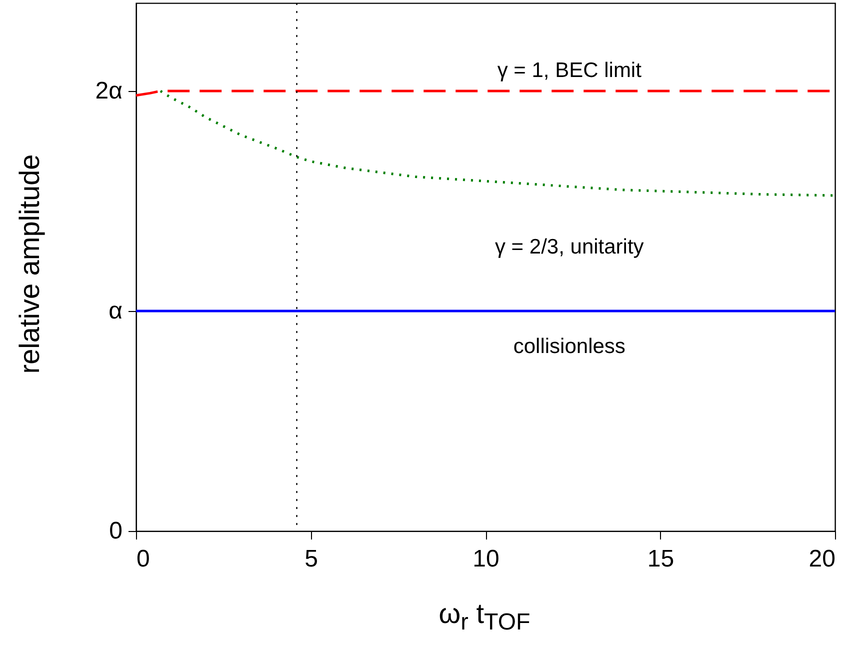  Describe the element at coordinates (569, 247) in the screenshot. I see `text: γ = 2/3, unitarity` at that location.